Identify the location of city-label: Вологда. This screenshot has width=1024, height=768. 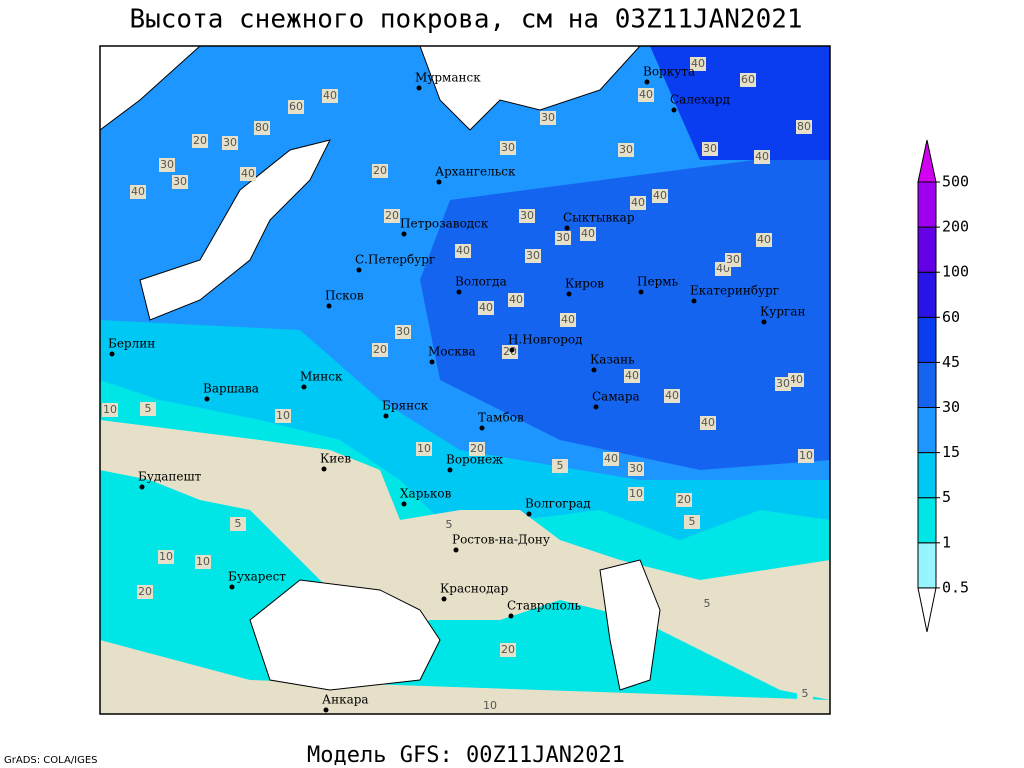
(481, 282).